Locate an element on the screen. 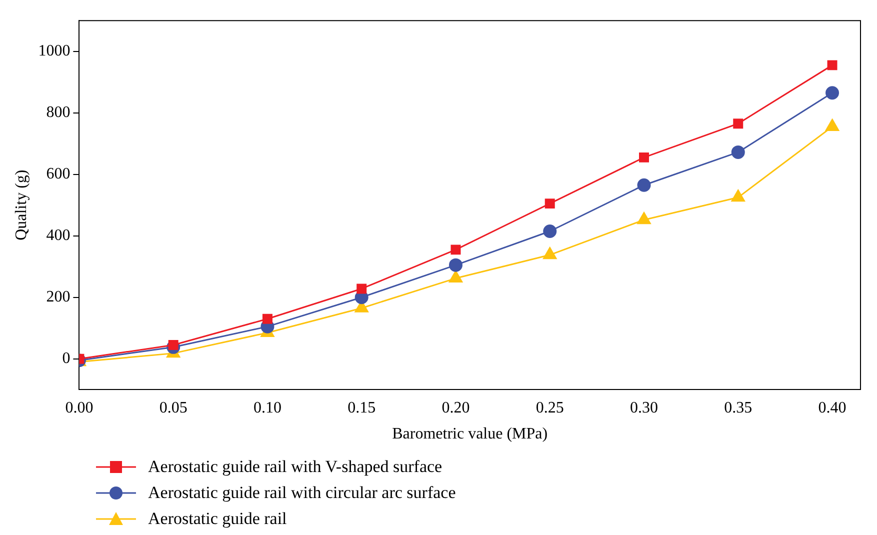  x-tick-label: 0.35 is located at coordinates (738, 407).